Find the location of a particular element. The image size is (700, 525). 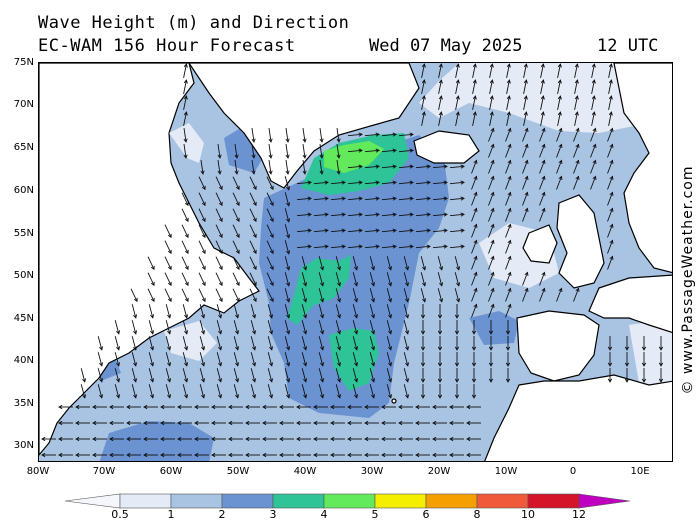

credit-text: © www.PassageWeather.com is located at coordinates (688, 280).